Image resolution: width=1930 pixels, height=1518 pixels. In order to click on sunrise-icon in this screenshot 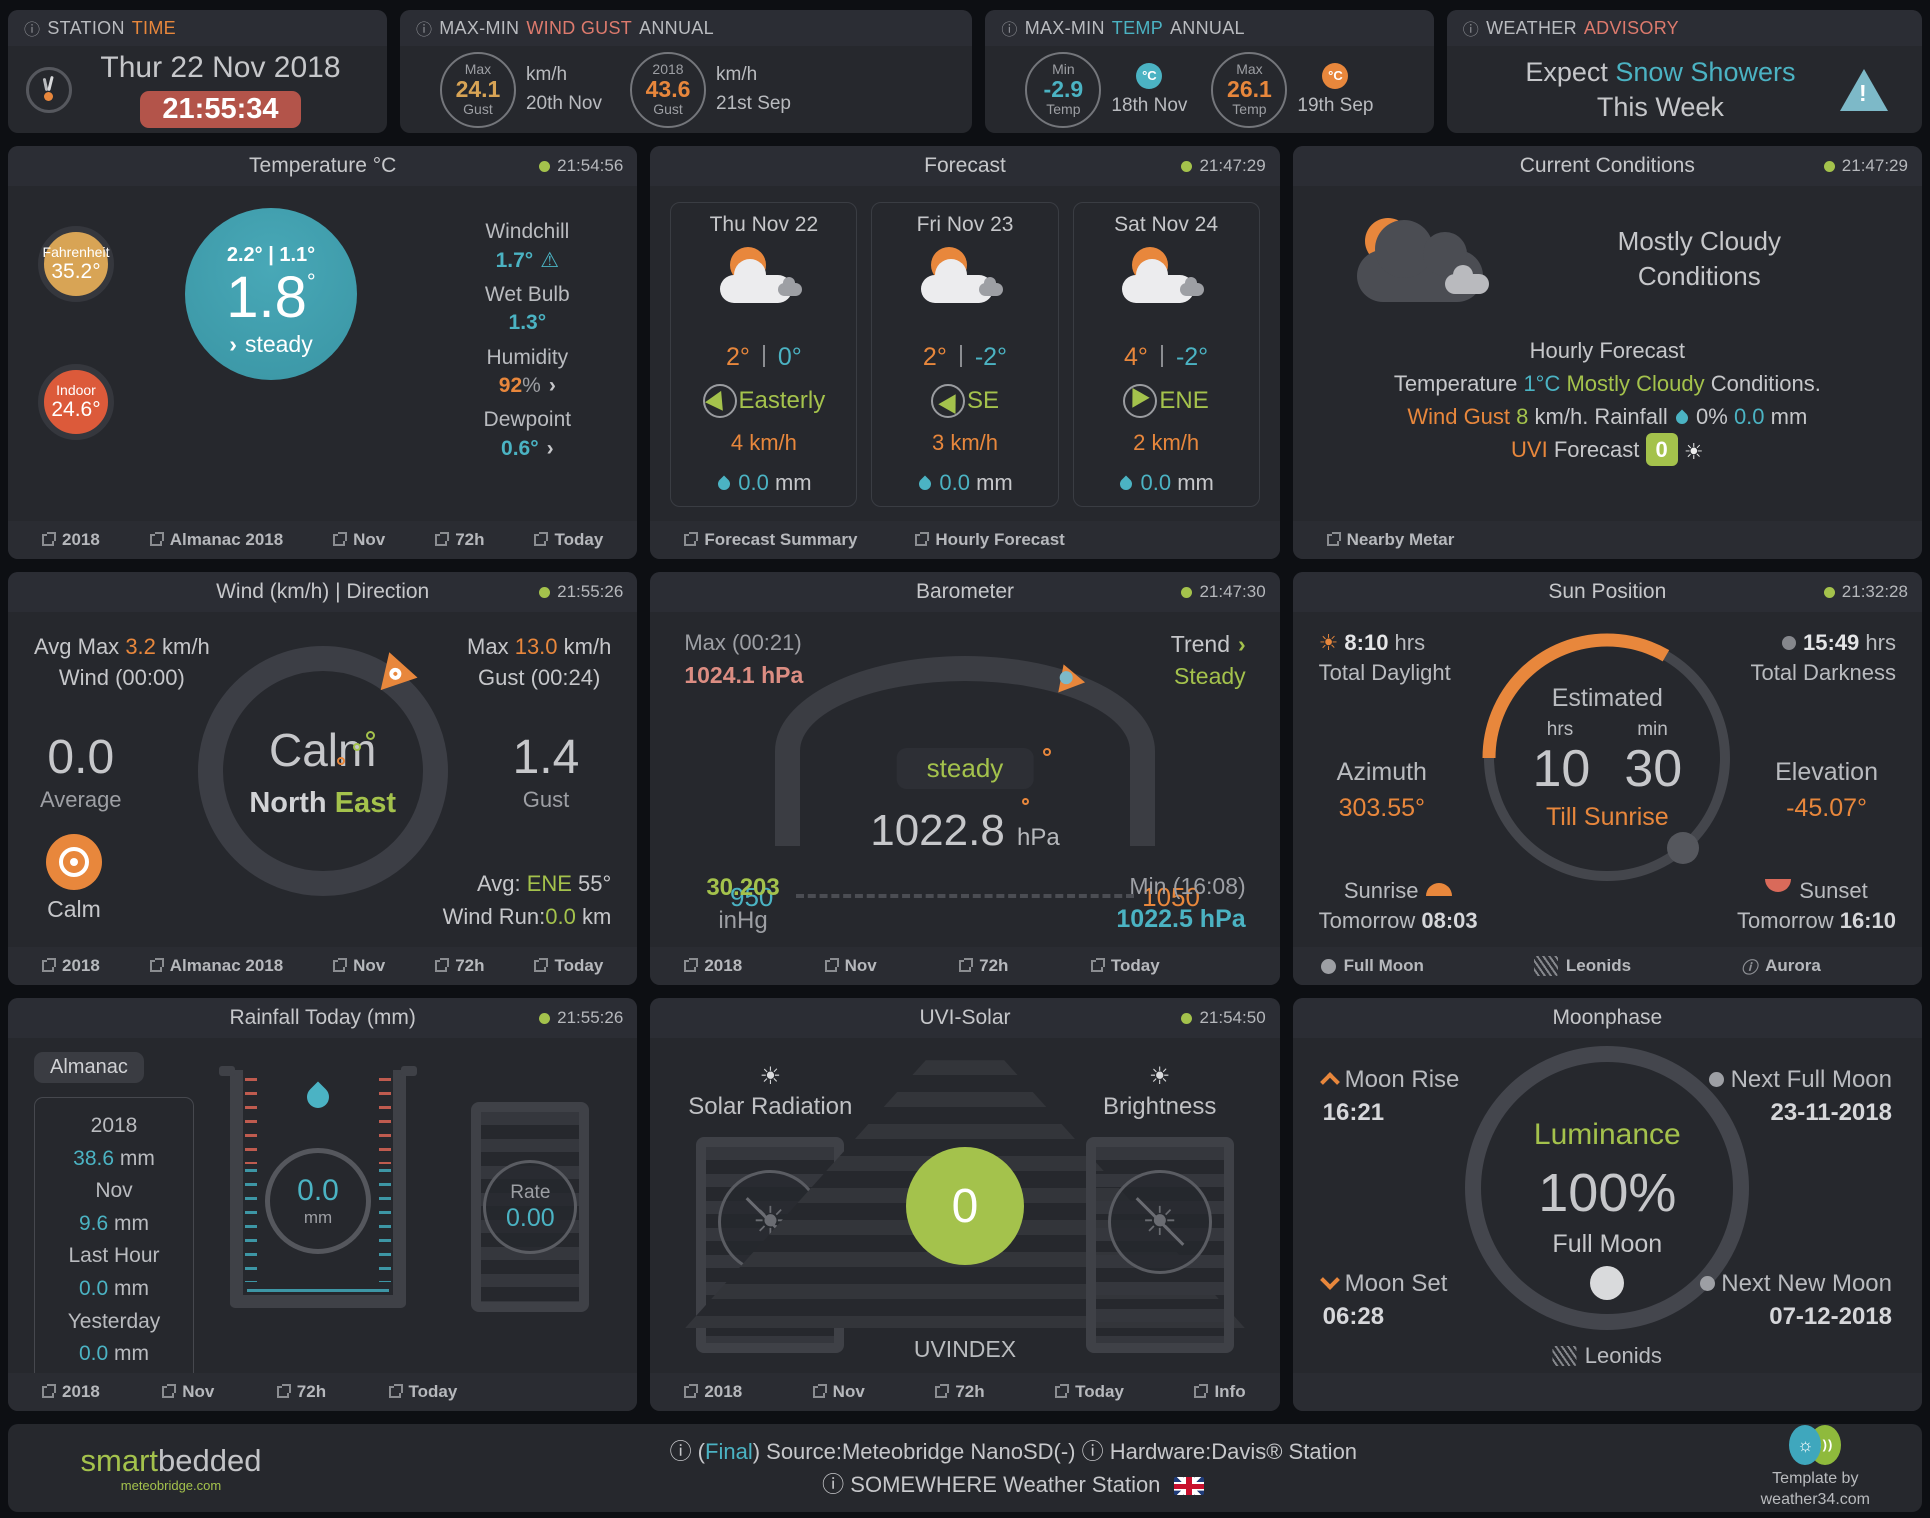, I will do `click(1439, 889)`.